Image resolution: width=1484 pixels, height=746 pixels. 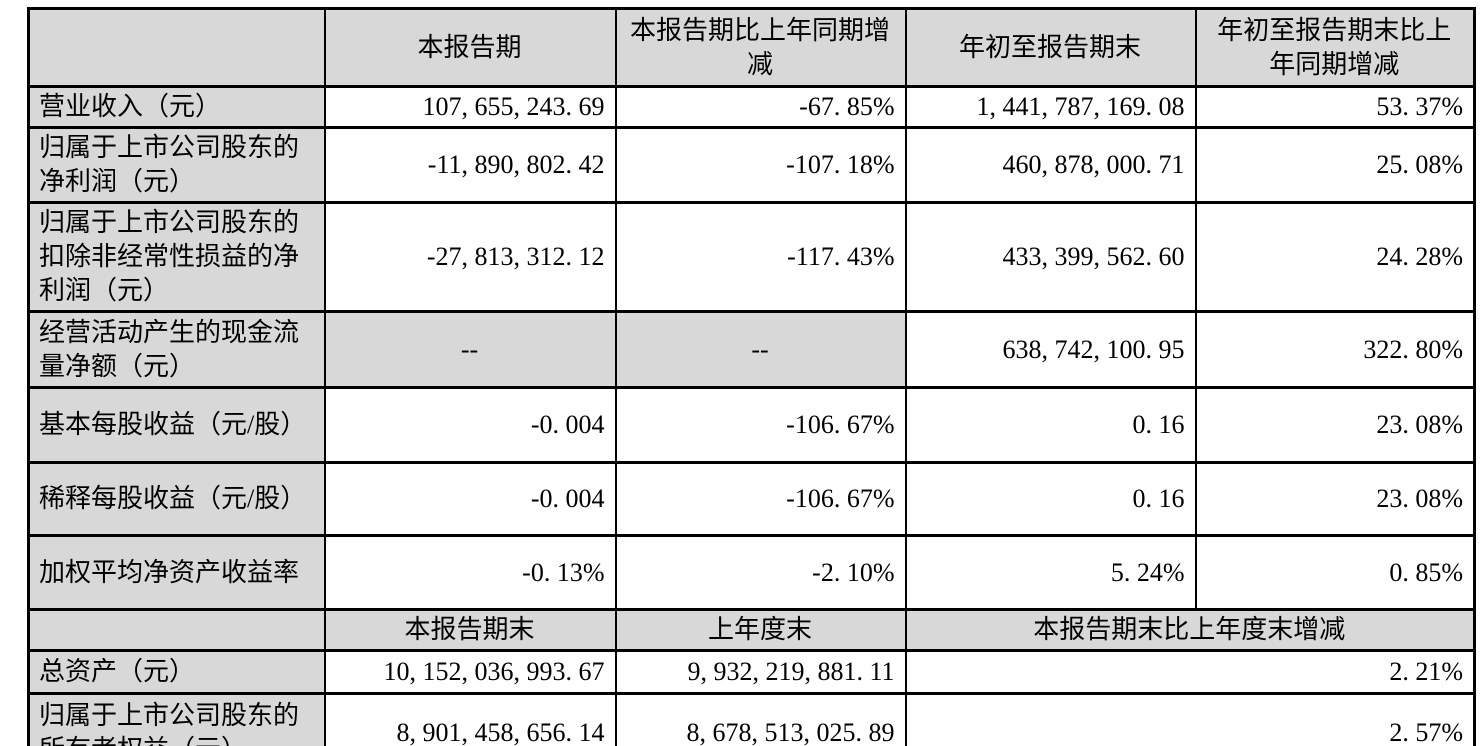 What do you see at coordinates (1190, 672) in the screenshot?
I see `cell-change-vs-prev-year-end: 2. 21%` at bounding box center [1190, 672].